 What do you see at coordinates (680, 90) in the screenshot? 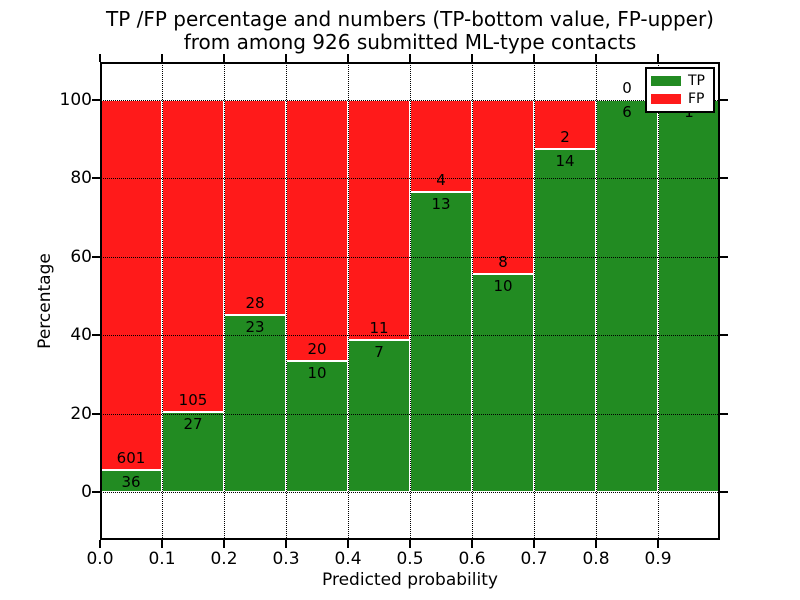
I see `legend: TP FP` at bounding box center [680, 90].